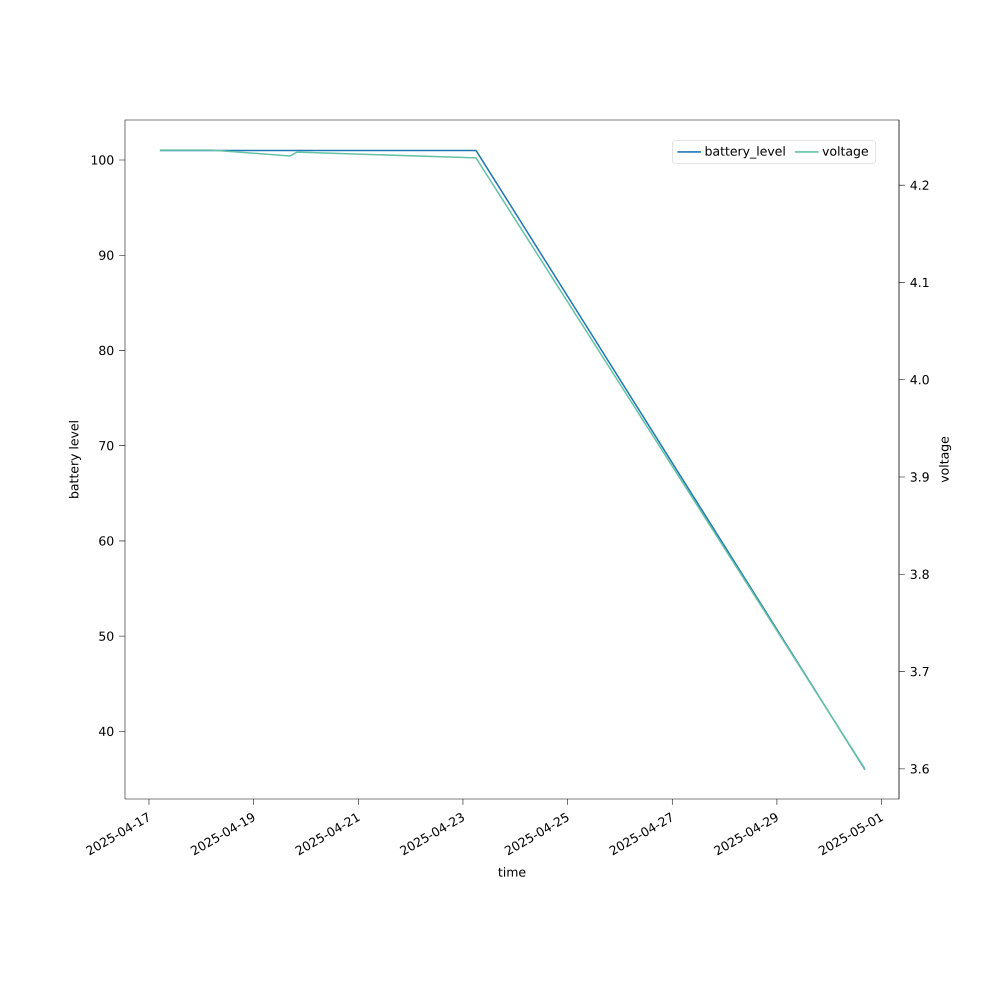 The height and width of the screenshot is (1000, 1000). Describe the element at coordinates (745, 152) in the screenshot. I see `legend-label: battery_level` at that location.